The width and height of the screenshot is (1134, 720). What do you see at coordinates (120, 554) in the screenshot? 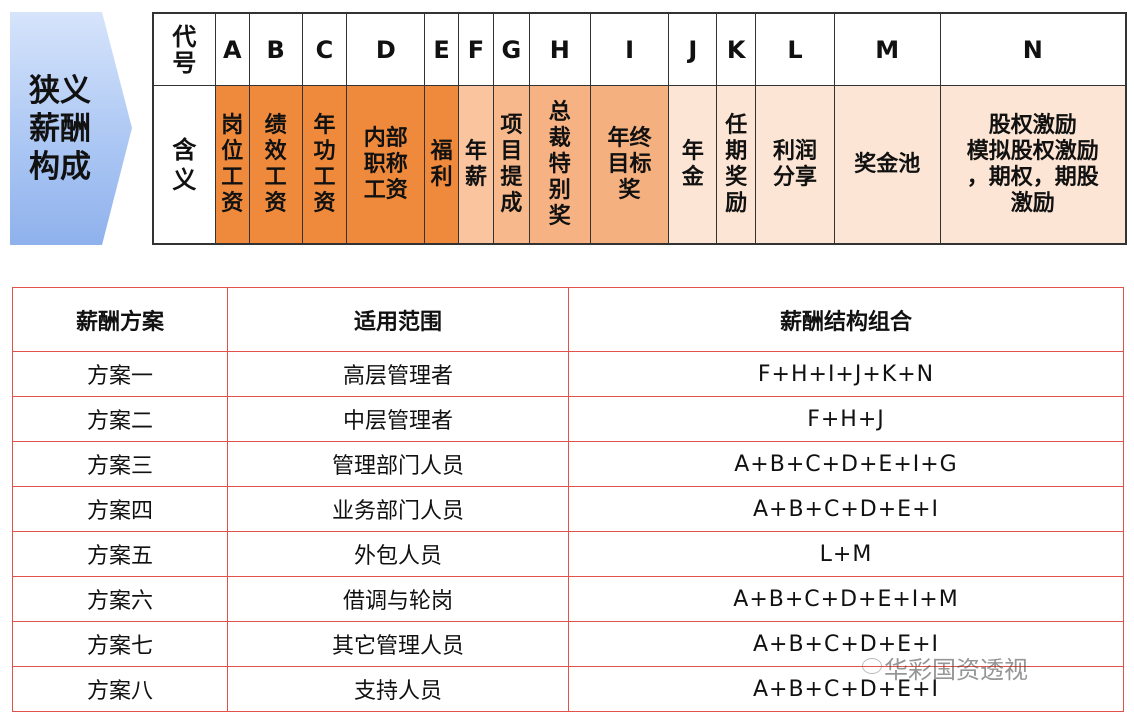
I see `plan-cell: 方案五` at bounding box center [120, 554].